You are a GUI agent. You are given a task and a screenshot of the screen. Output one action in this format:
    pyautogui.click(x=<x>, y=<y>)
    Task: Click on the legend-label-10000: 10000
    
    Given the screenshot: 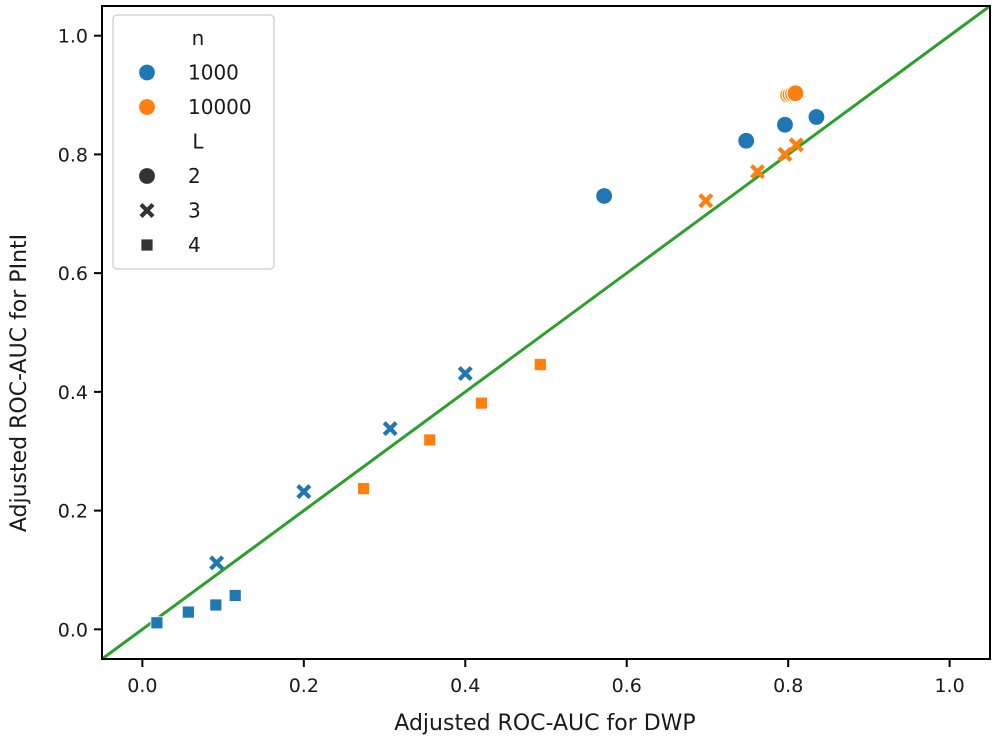 What is the action you would take?
    pyautogui.click(x=220, y=107)
    